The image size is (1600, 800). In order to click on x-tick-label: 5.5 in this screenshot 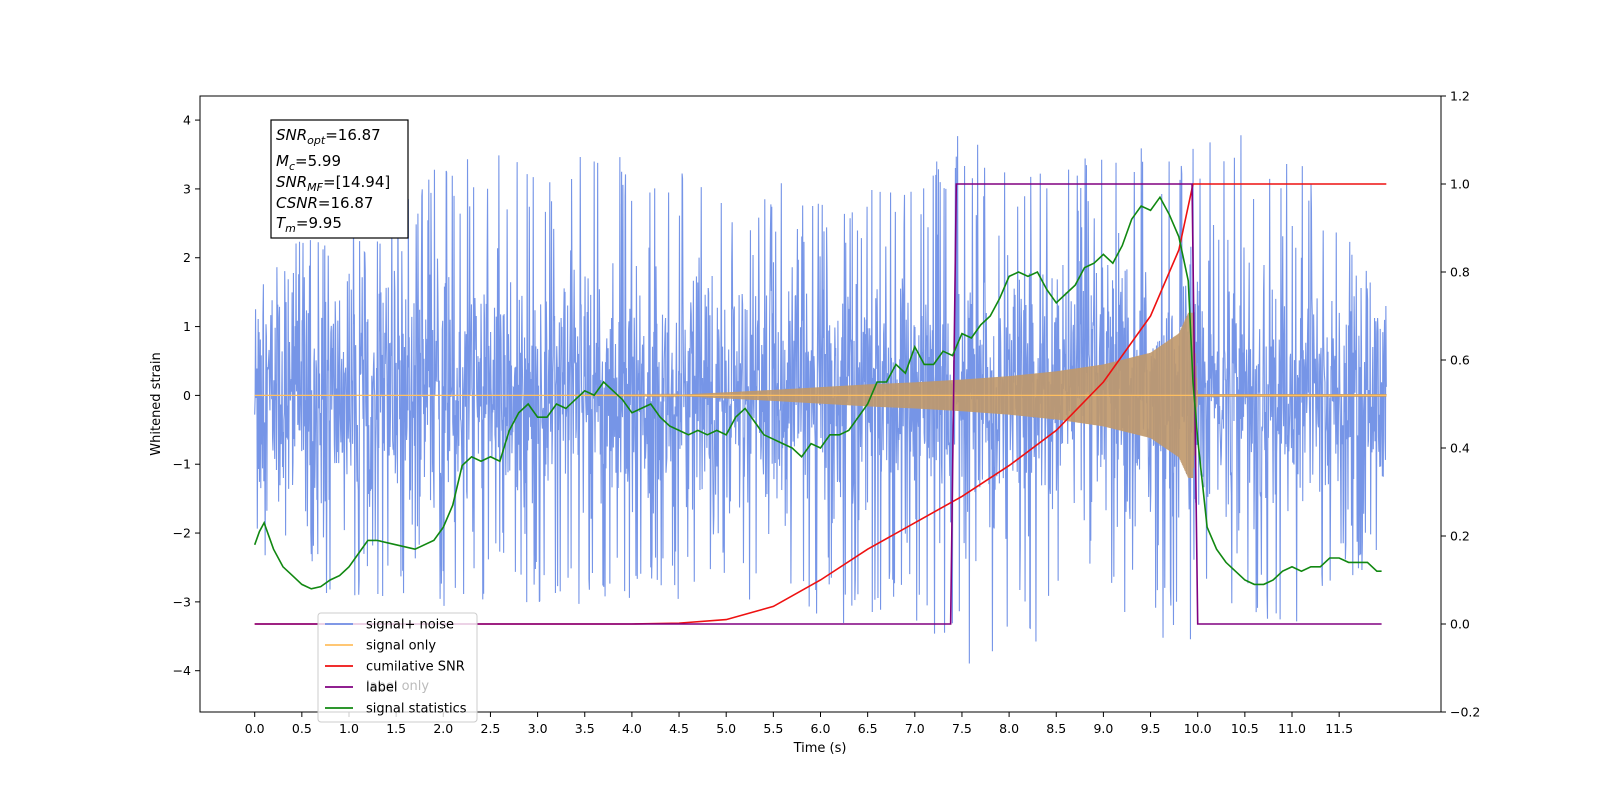, I will do `click(773, 728)`.